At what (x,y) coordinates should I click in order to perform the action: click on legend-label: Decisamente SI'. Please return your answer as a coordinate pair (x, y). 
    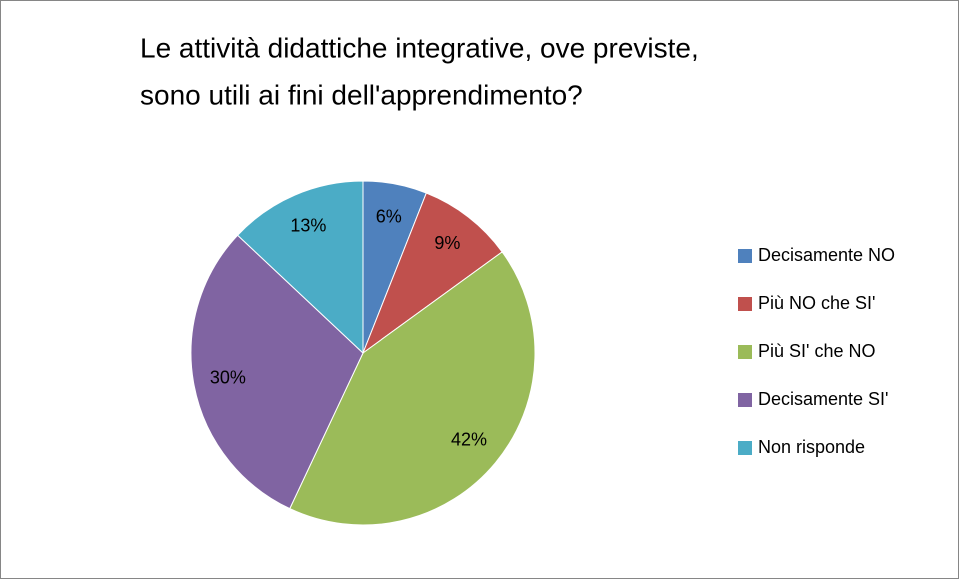
    Looking at the image, I should click on (823, 399).